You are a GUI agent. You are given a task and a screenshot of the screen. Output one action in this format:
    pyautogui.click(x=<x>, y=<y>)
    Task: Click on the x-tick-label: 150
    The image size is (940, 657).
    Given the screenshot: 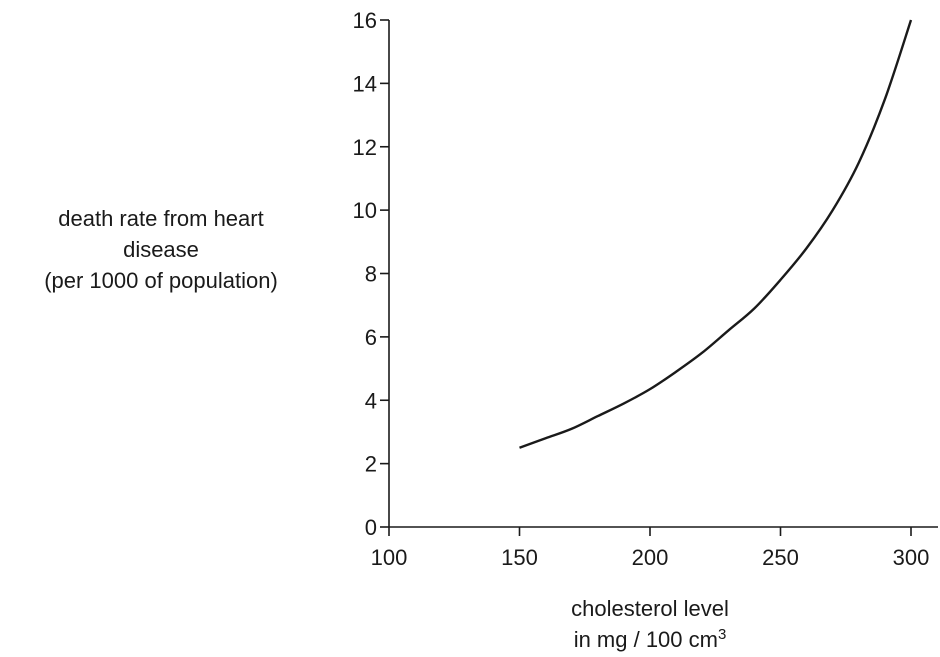 What is the action you would take?
    pyautogui.click(x=519, y=557)
    